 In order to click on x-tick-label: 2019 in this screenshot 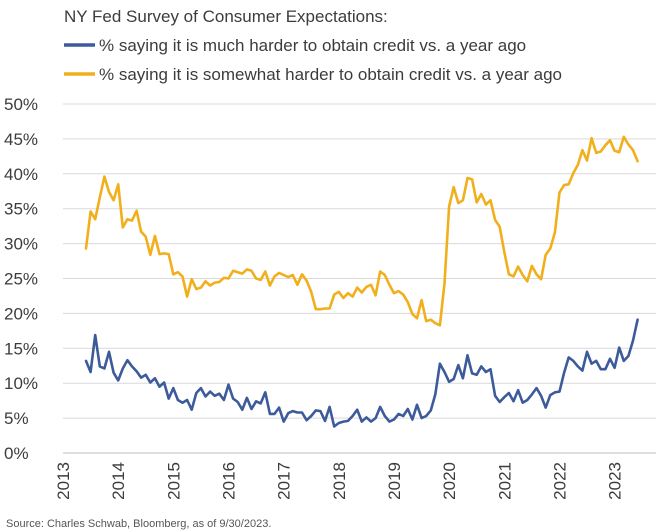, I will do `click(394, 481)`.